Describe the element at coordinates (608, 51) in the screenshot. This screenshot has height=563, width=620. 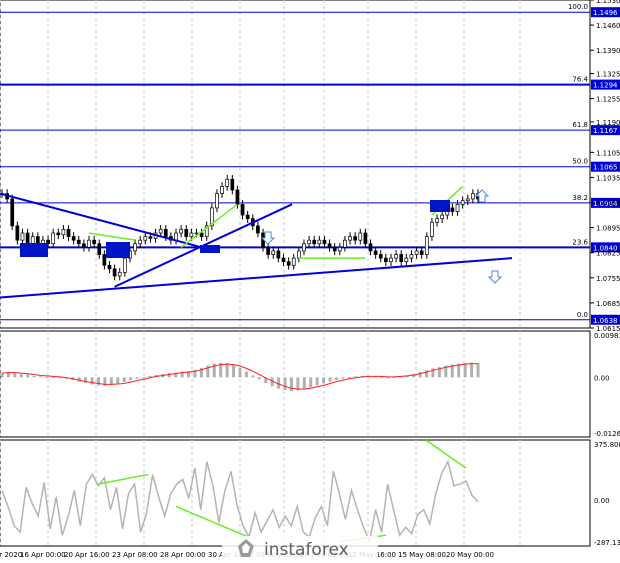
I see `y-tick-label: 1.1390` at that location.